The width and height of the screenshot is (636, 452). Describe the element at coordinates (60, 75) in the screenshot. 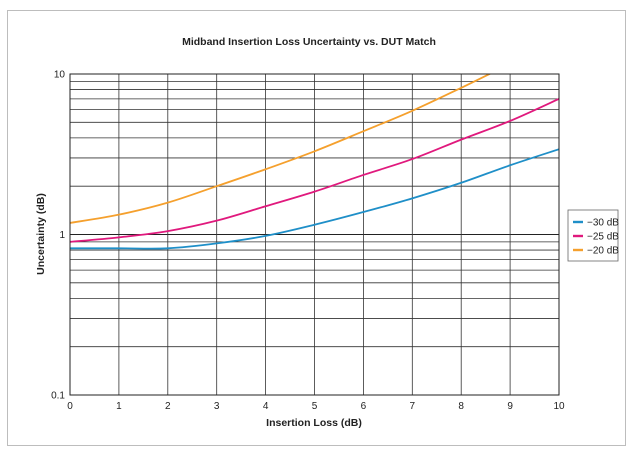

I see `y-tick-label: 10` at that location.